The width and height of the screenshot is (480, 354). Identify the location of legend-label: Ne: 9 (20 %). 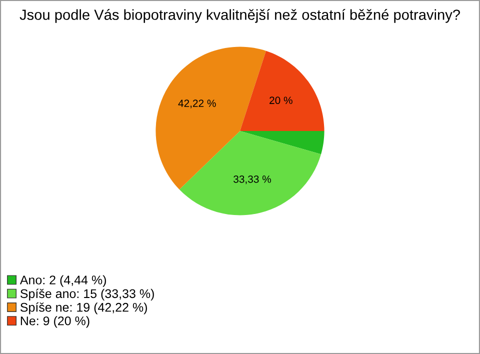
(55, 322).